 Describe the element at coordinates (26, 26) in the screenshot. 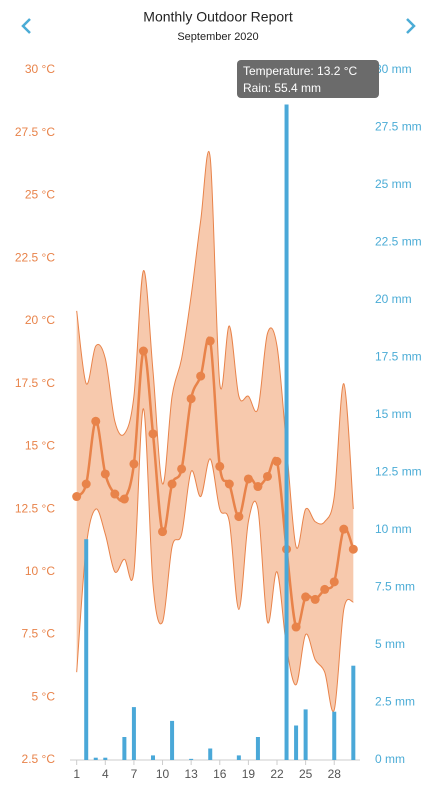

I see `prev-button` at that location.